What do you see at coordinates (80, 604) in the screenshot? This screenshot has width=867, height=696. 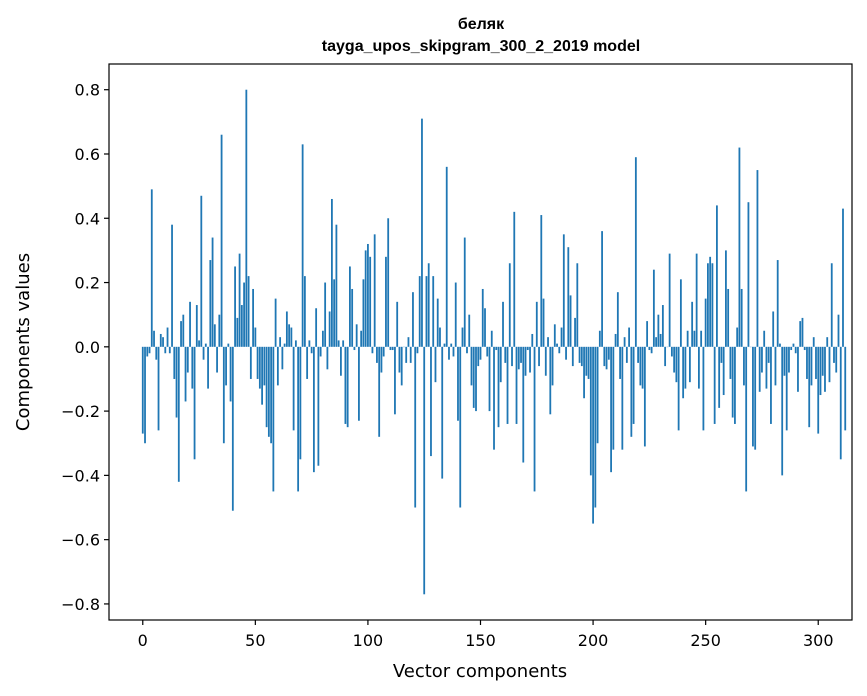 I see `y-tick-label: −0.8` at bounding box center [80, 604].